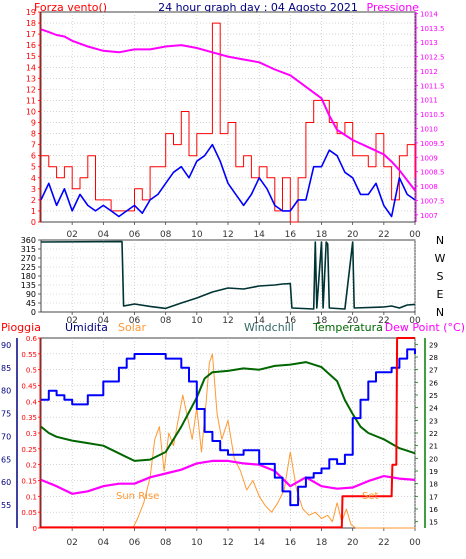  What do you see at coordinates (6, 459) in the screenshot?
I see `humidity-y-tick-label: 65` at bounding box center [6, 459].